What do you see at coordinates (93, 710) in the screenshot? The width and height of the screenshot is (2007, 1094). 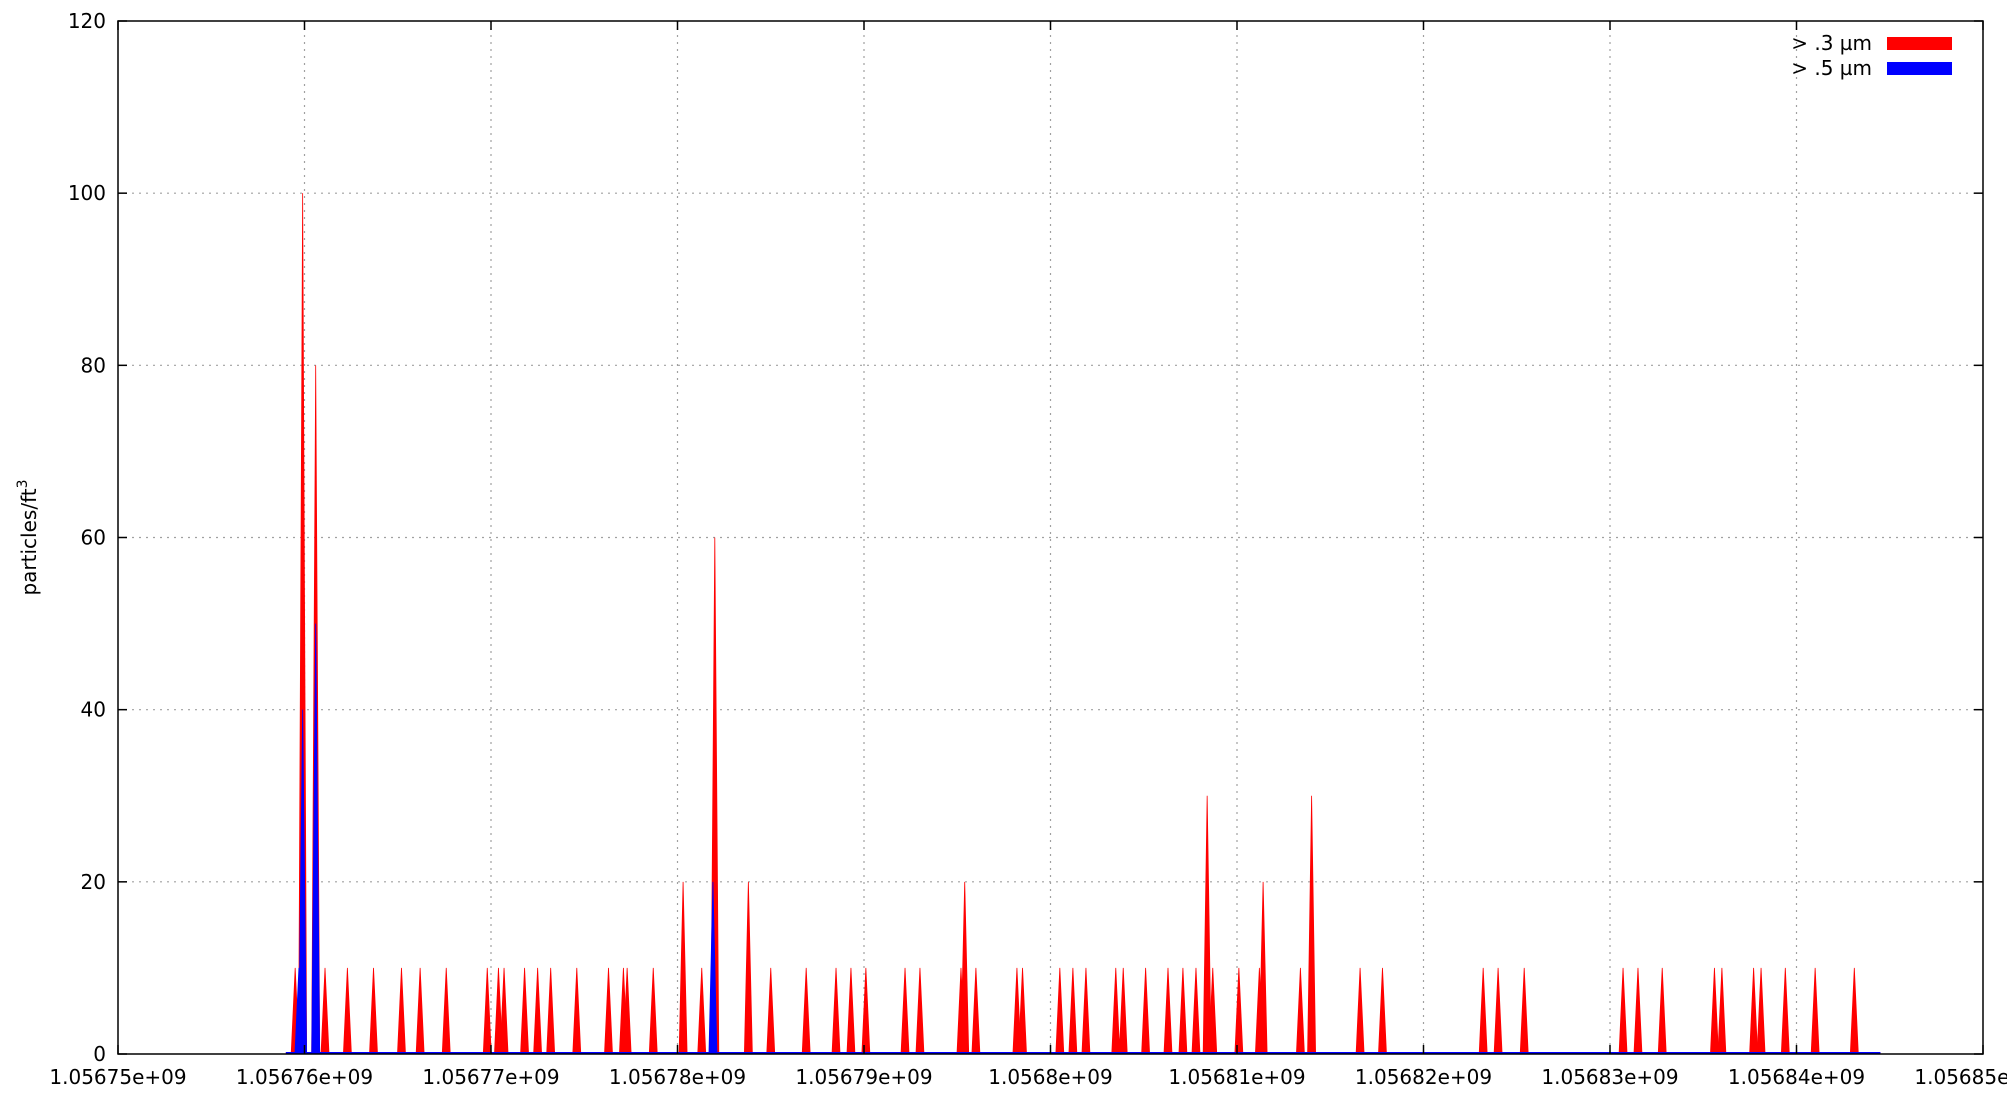 I see `y-tick-label: 40` at bounding box center [93, 710].